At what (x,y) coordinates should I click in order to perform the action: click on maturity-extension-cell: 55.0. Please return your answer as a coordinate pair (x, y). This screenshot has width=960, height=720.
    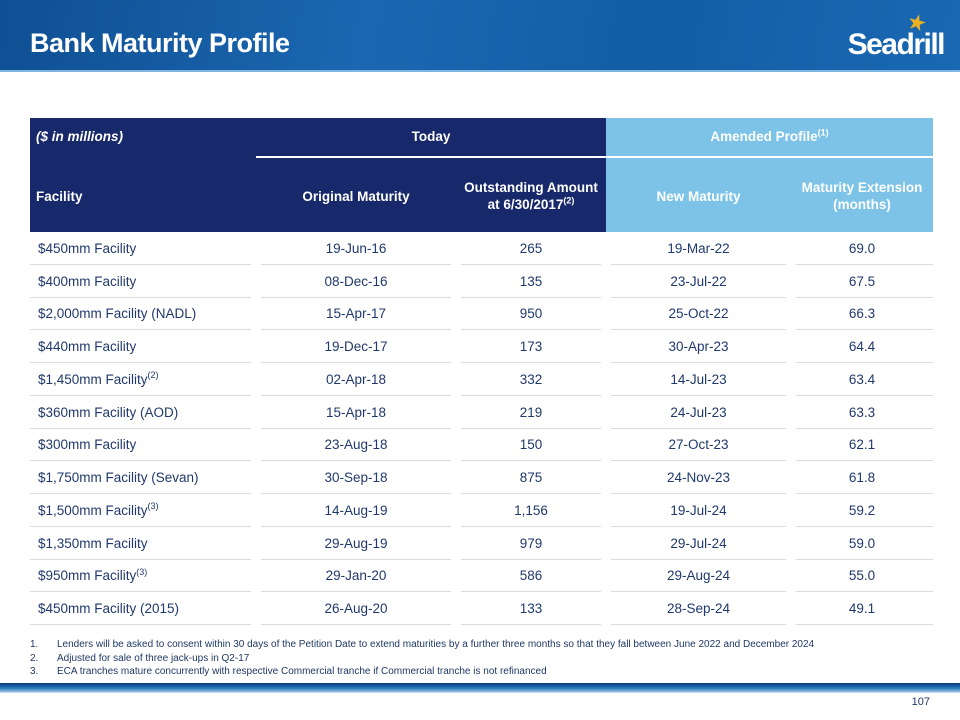
    Looking at the image, I should click on (862, 576).